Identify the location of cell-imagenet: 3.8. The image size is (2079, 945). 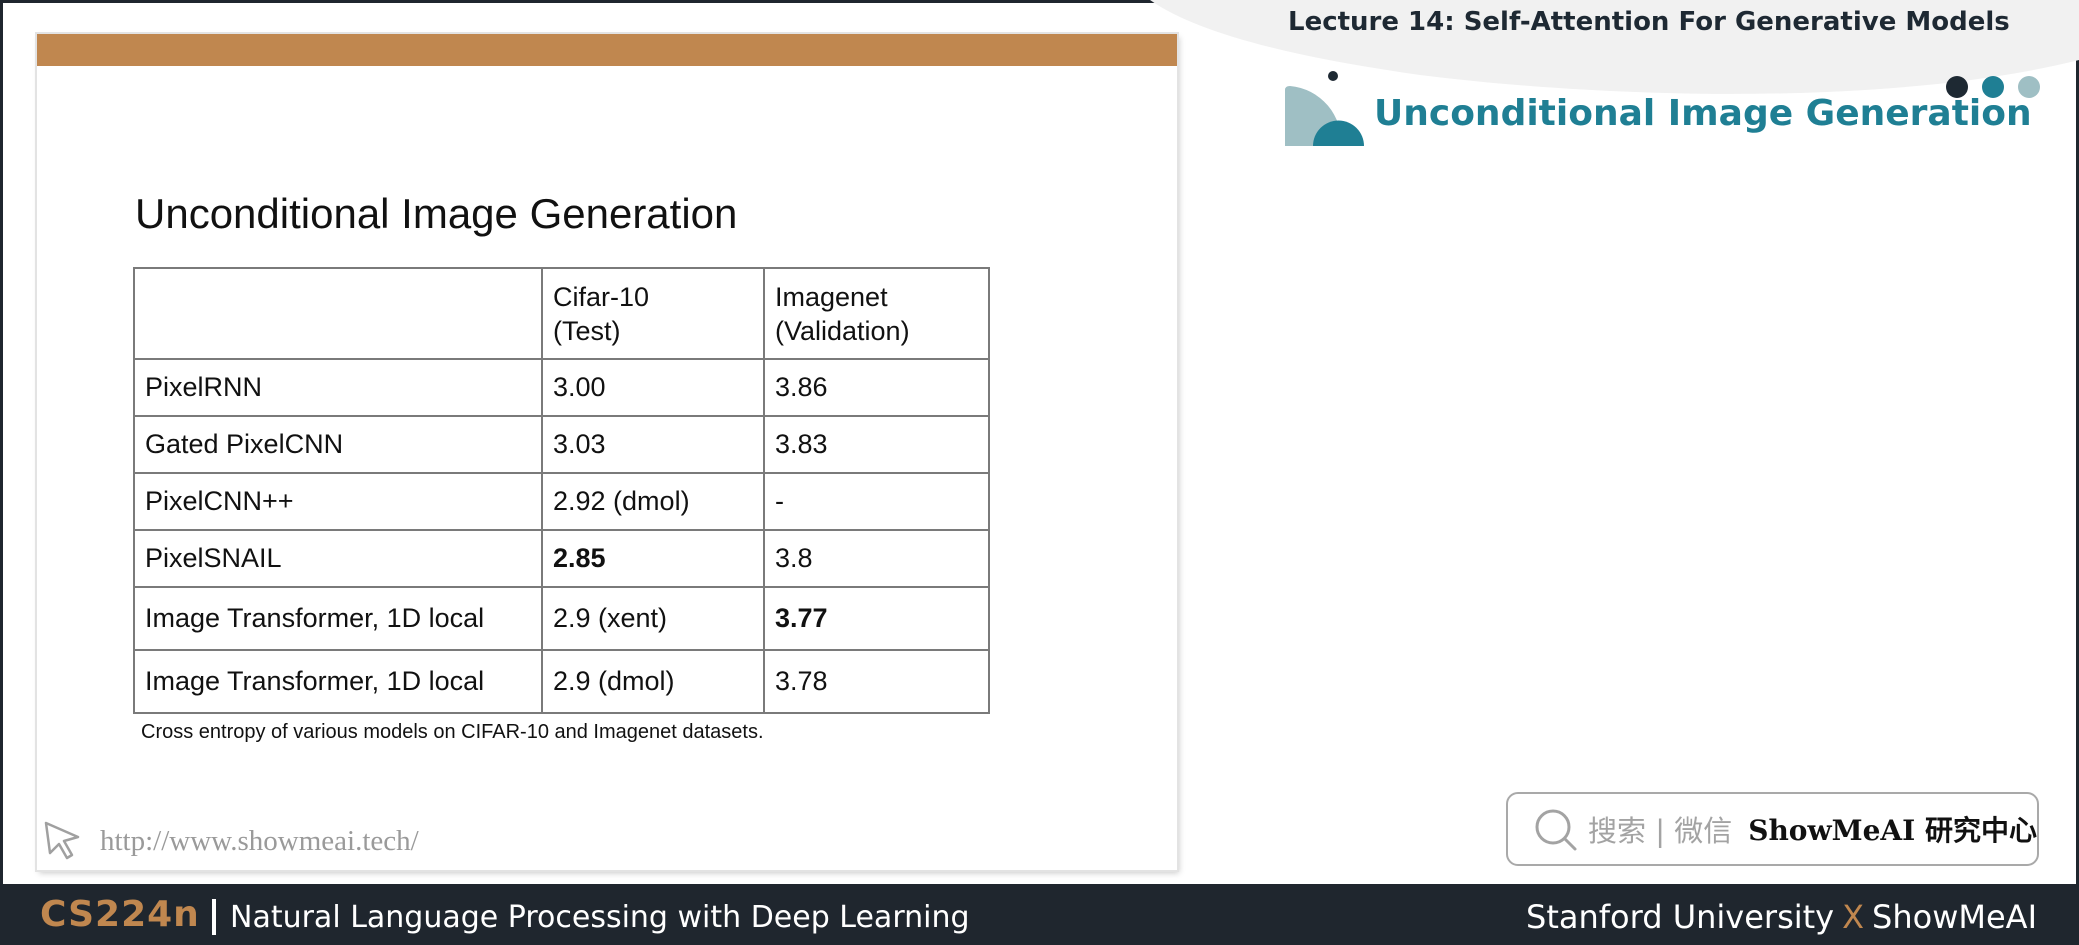
(876, 558).